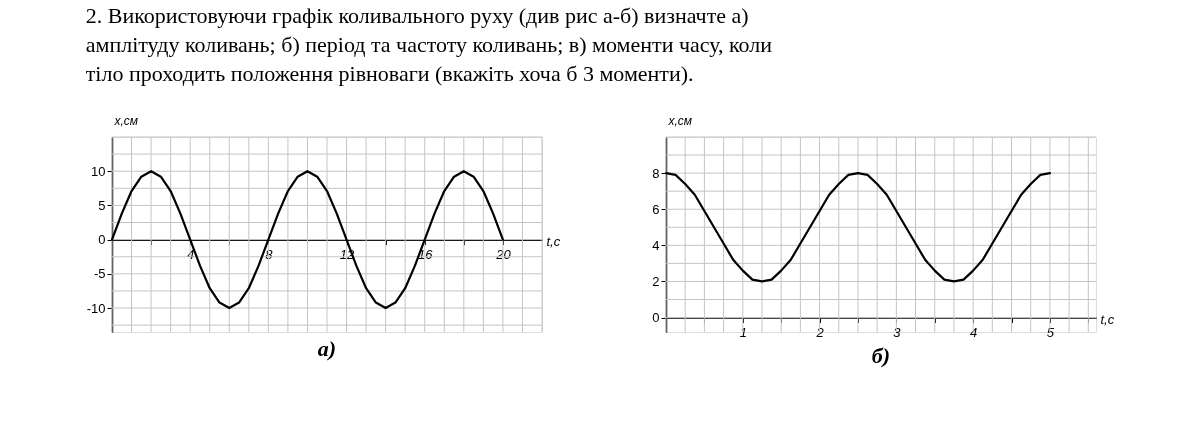 This screenshot has height=434, width=1200. What do you see at coordinates (881, 355) in the screenshot?
I see `text: б)` at bounding box center [881, 355].